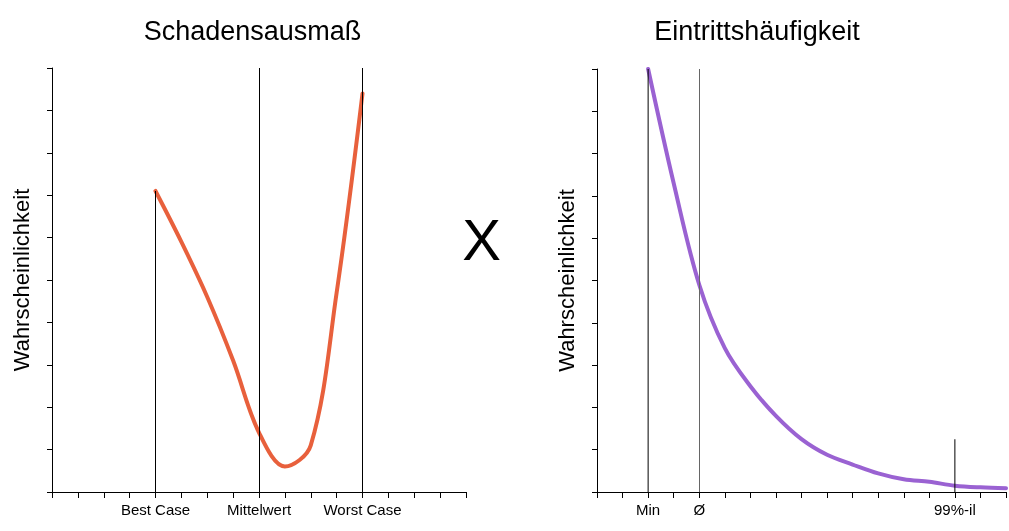 Image resolution: width=1009 pixels, height=531 pixels. I want to click on x-tick-label: Min, so click(648, 509).